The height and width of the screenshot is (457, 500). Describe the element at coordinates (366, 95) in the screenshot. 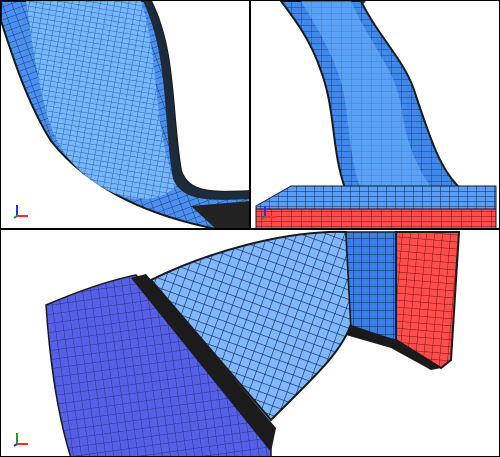

I see `mesh-blade-face` at that location.